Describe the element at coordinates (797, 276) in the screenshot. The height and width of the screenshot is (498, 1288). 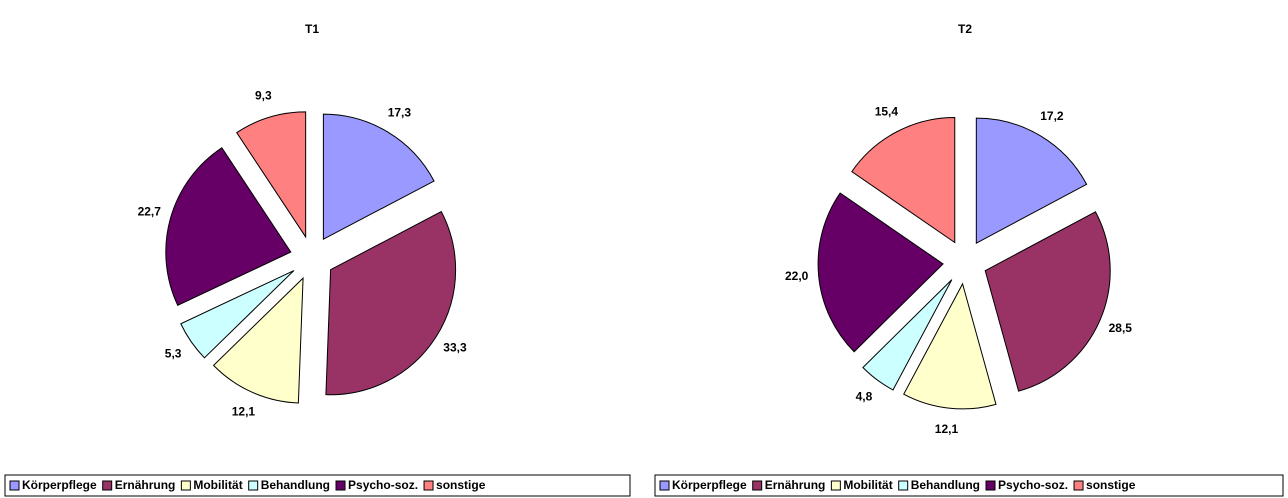
I see `data-label: 22,0` at that location.